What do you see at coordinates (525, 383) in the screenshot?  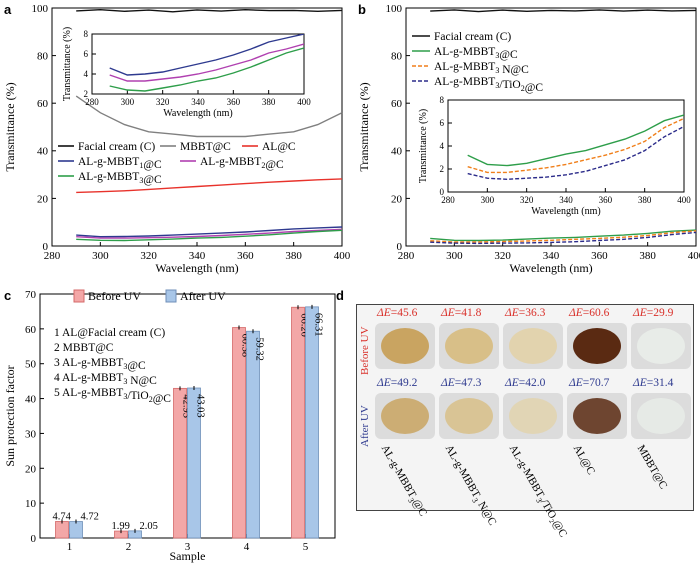 I see `delta-e-after-label: ΔE=42.0` at bounding box center [525, 383].